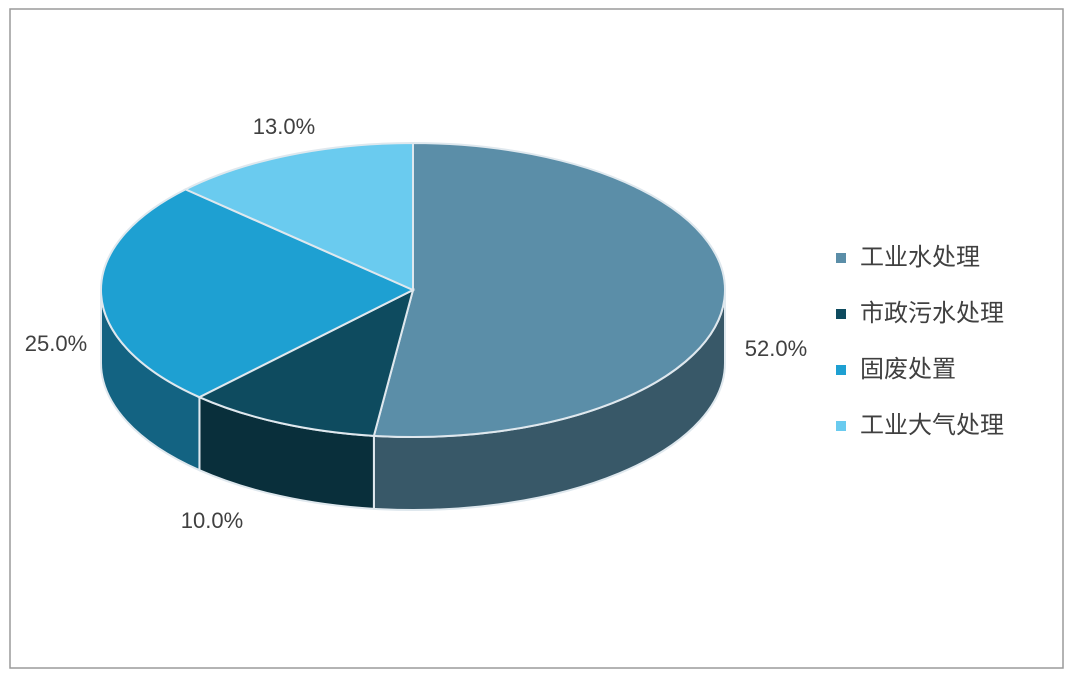  I want to click on data-label: 13.0%, so click(284, 126).